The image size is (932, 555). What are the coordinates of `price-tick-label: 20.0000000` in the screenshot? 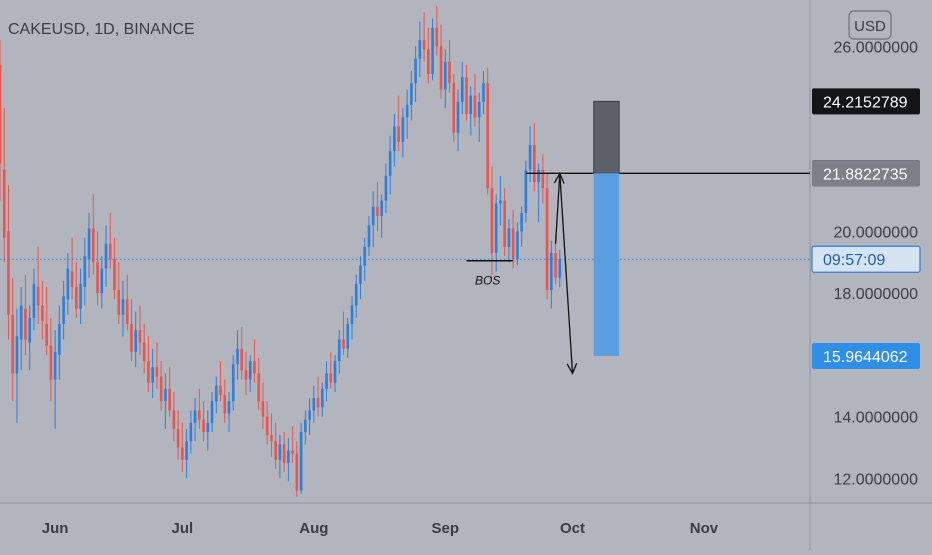 It's located at (875, 232).